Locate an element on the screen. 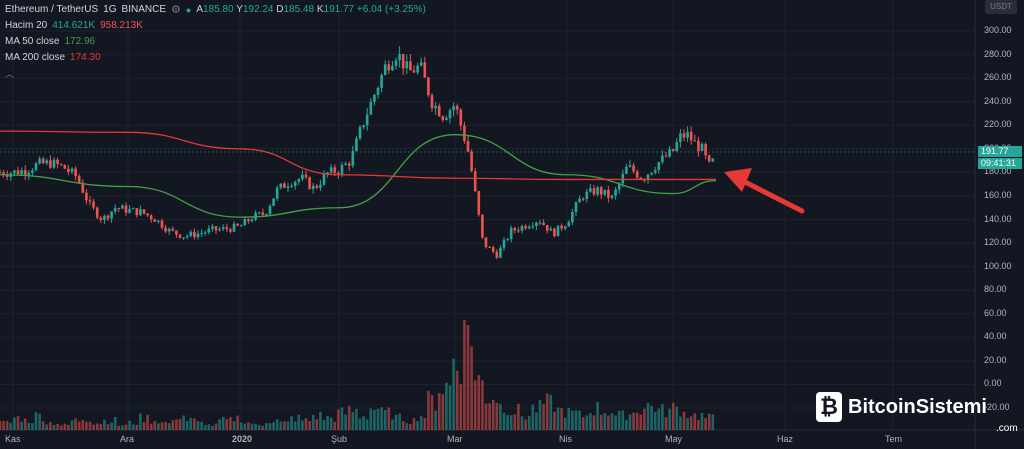 The height and width of the screenshot is (449, 1024). price-tick-label: 180.00 is located at coordinates (998, 171).